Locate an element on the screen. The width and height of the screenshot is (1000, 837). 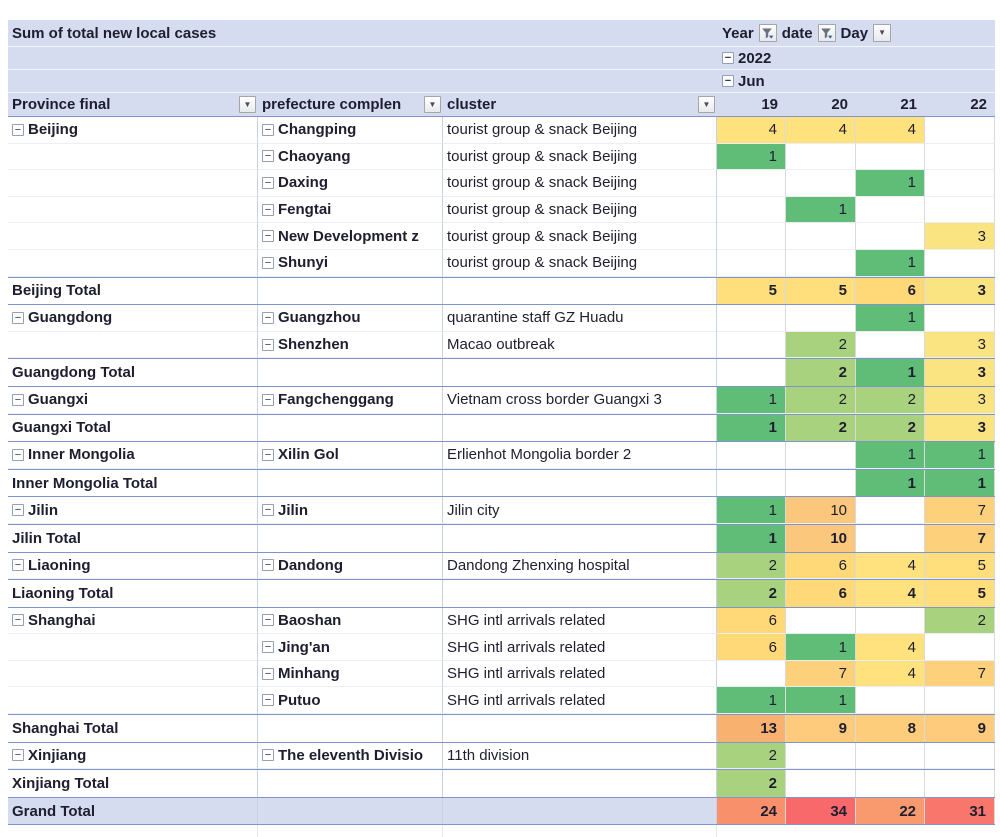
prefecture-cell: − Chaoyang is located at coordinates (350, 157).